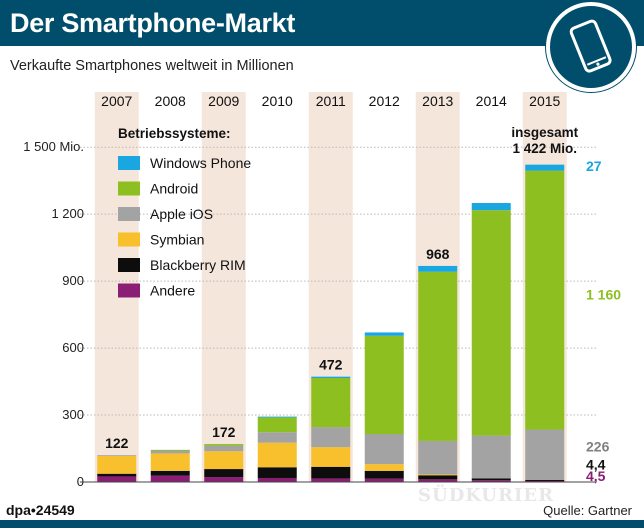  I want to click on smartphone-icon, so click(591, 47).